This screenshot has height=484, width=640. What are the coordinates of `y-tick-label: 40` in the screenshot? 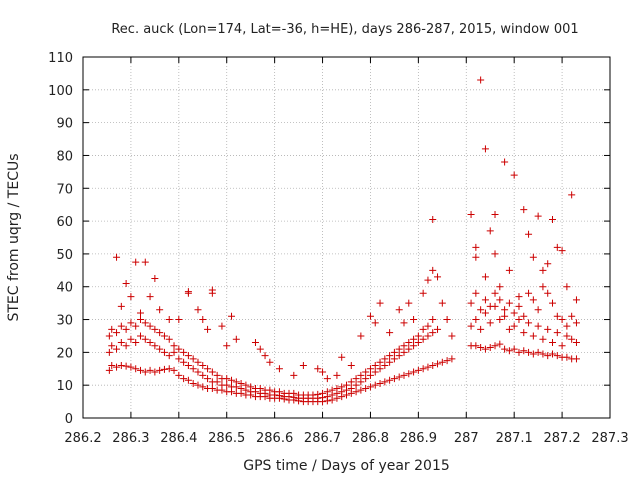 It's located at (64, 288).